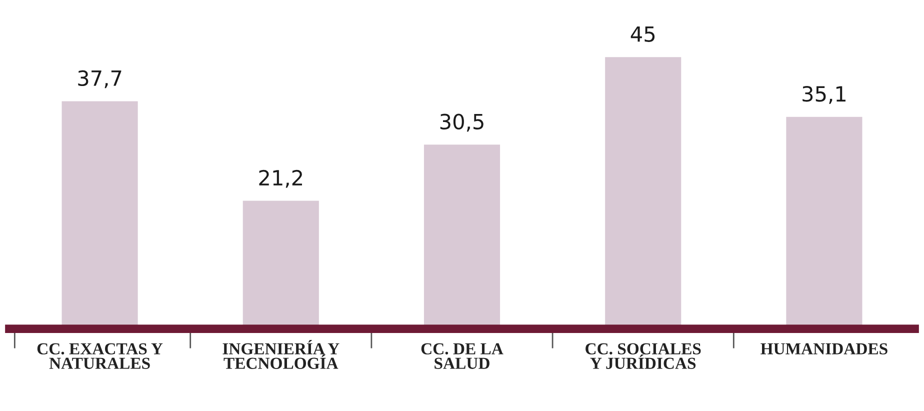 Image resolution: width=924 pixels, height=411 pixels. I want to click on x-tick-label: HUMANIDADES, so click(824, 348).